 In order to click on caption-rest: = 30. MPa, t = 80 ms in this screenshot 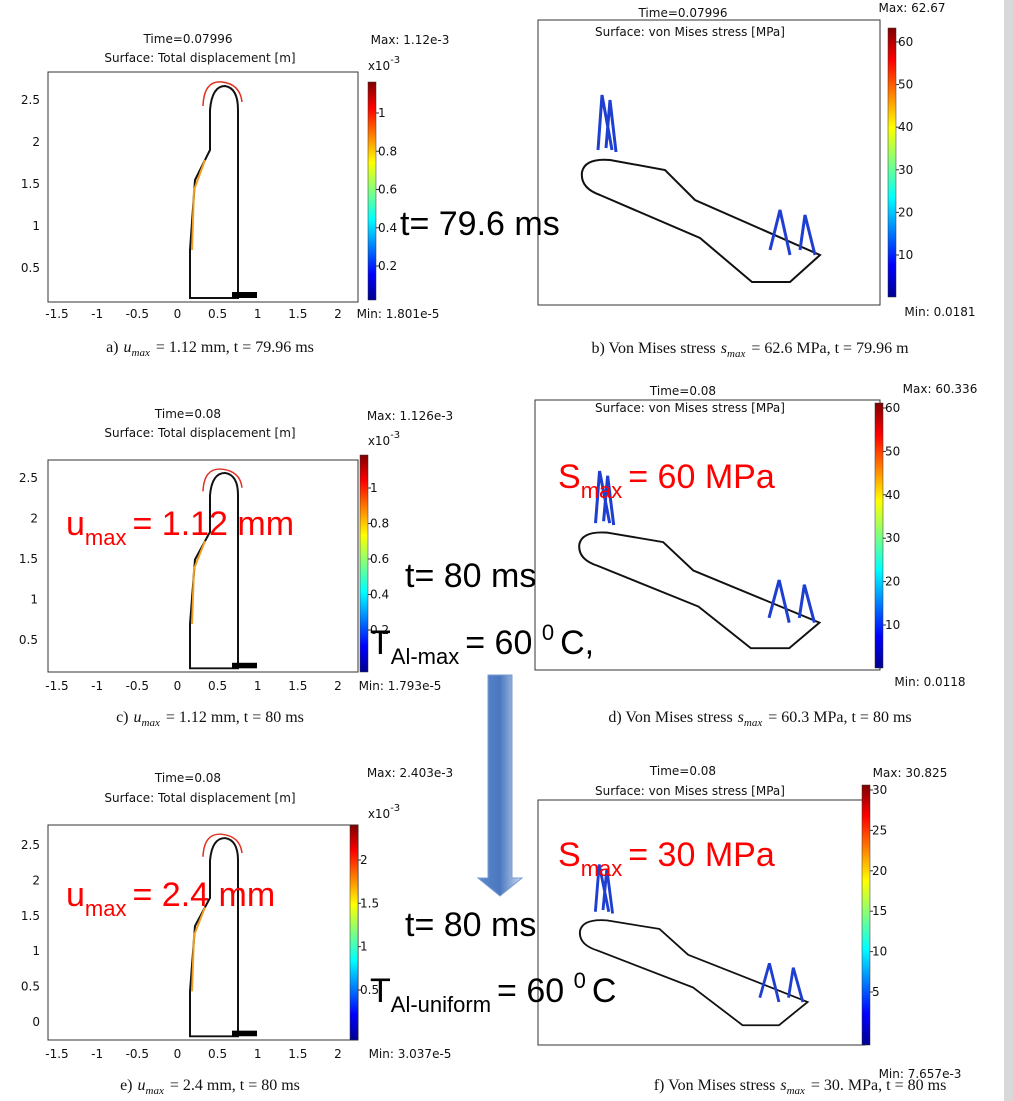, I will do `click(878, 1085)`.